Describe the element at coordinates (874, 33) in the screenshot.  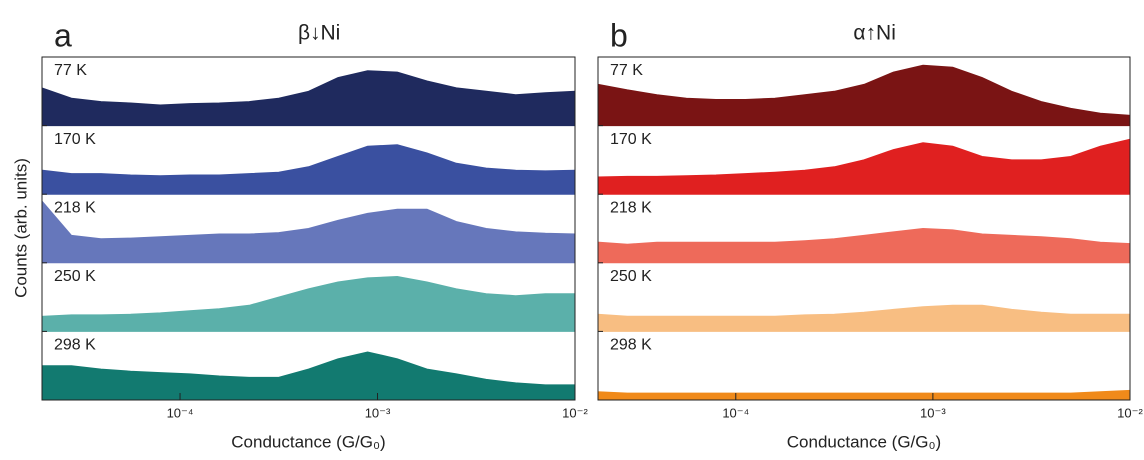
I see `panel-title: α↑Ni` at that location.